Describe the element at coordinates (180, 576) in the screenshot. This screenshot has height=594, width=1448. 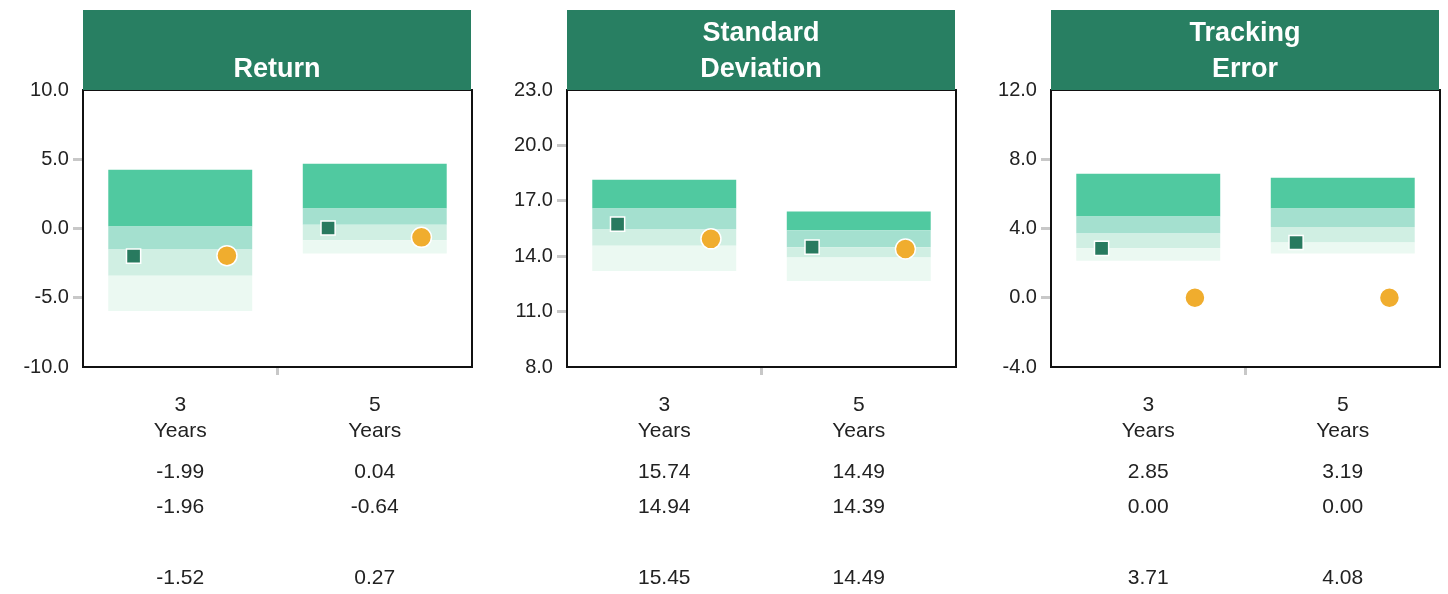
I see `text: -1.52` at that location.